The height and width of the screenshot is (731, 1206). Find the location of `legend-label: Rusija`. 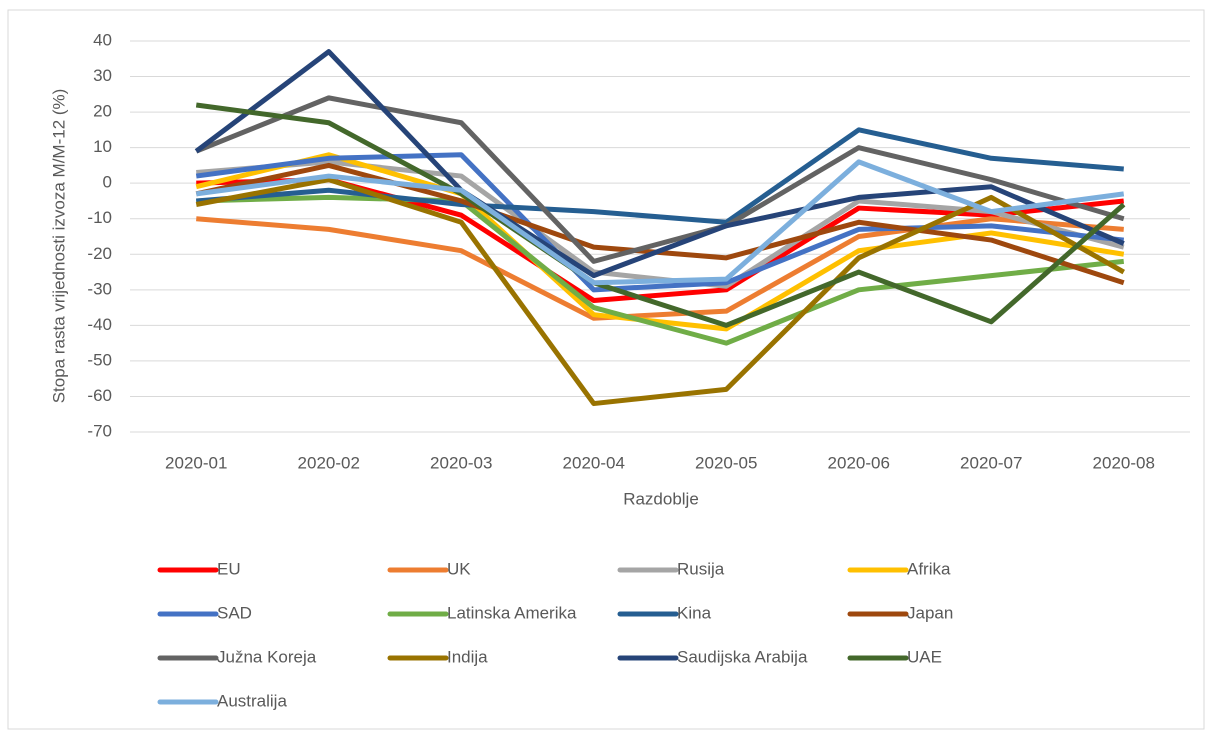

legend-label: Rusija is located at coordinates (701, 568).